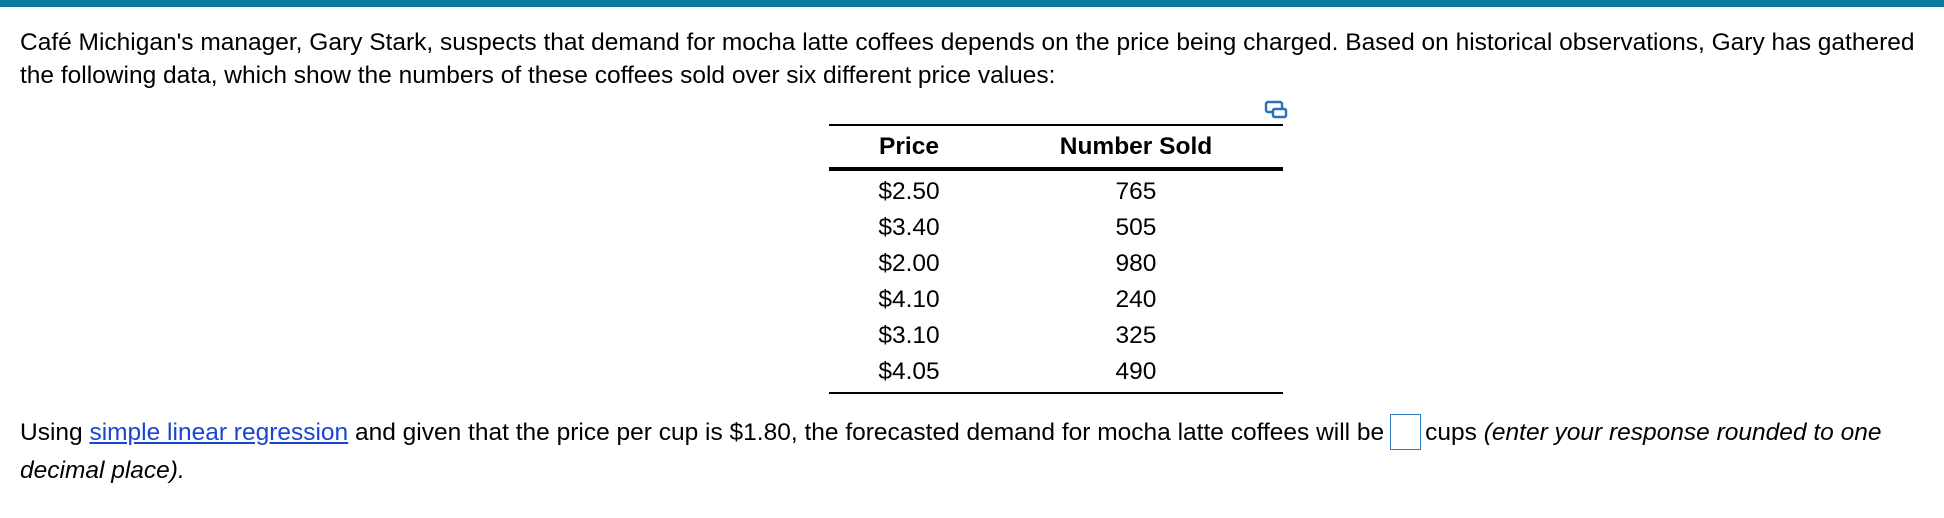  I want to click on number-sold-cell: 980, so click(1136, 263).